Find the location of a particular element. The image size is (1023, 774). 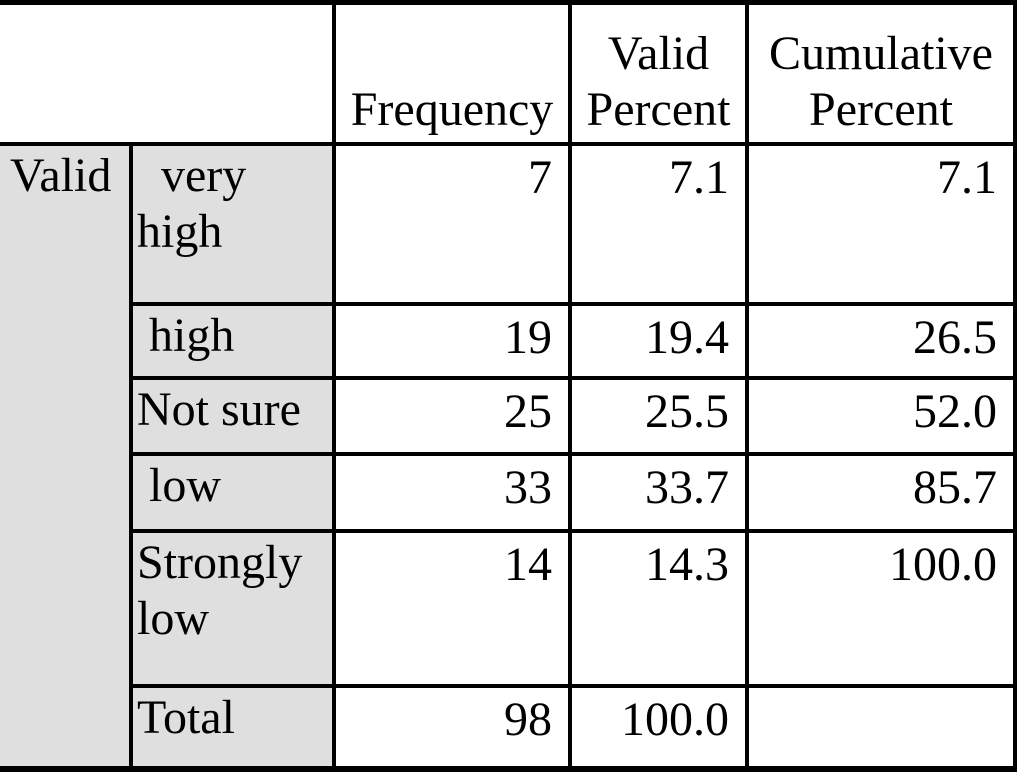

table-row: Not sure 25 25.5 52.0 is located at coordinates (506, 418).